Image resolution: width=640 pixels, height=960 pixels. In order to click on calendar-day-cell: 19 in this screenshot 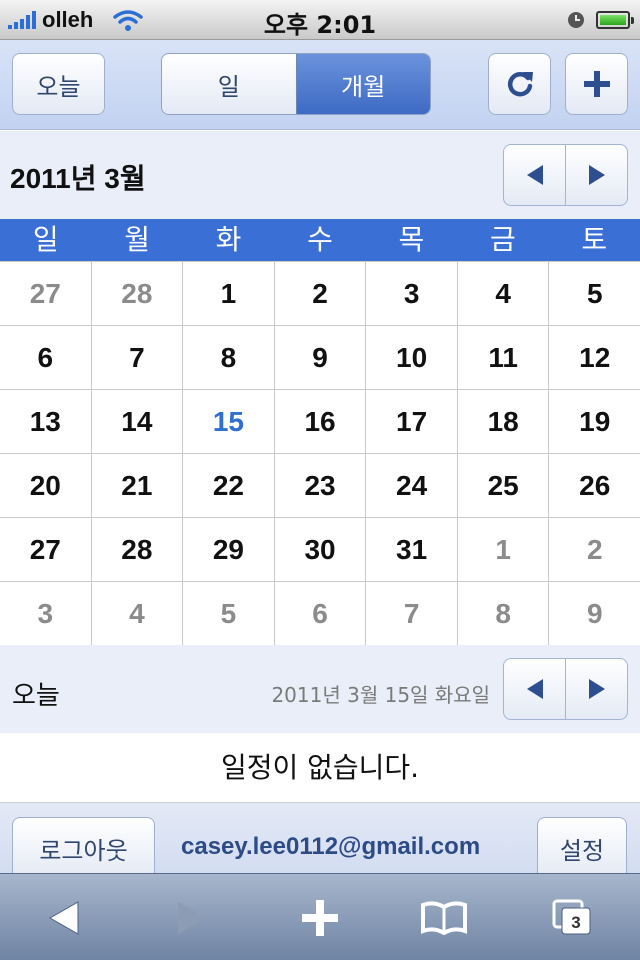, I will do `click(595, 421)`.